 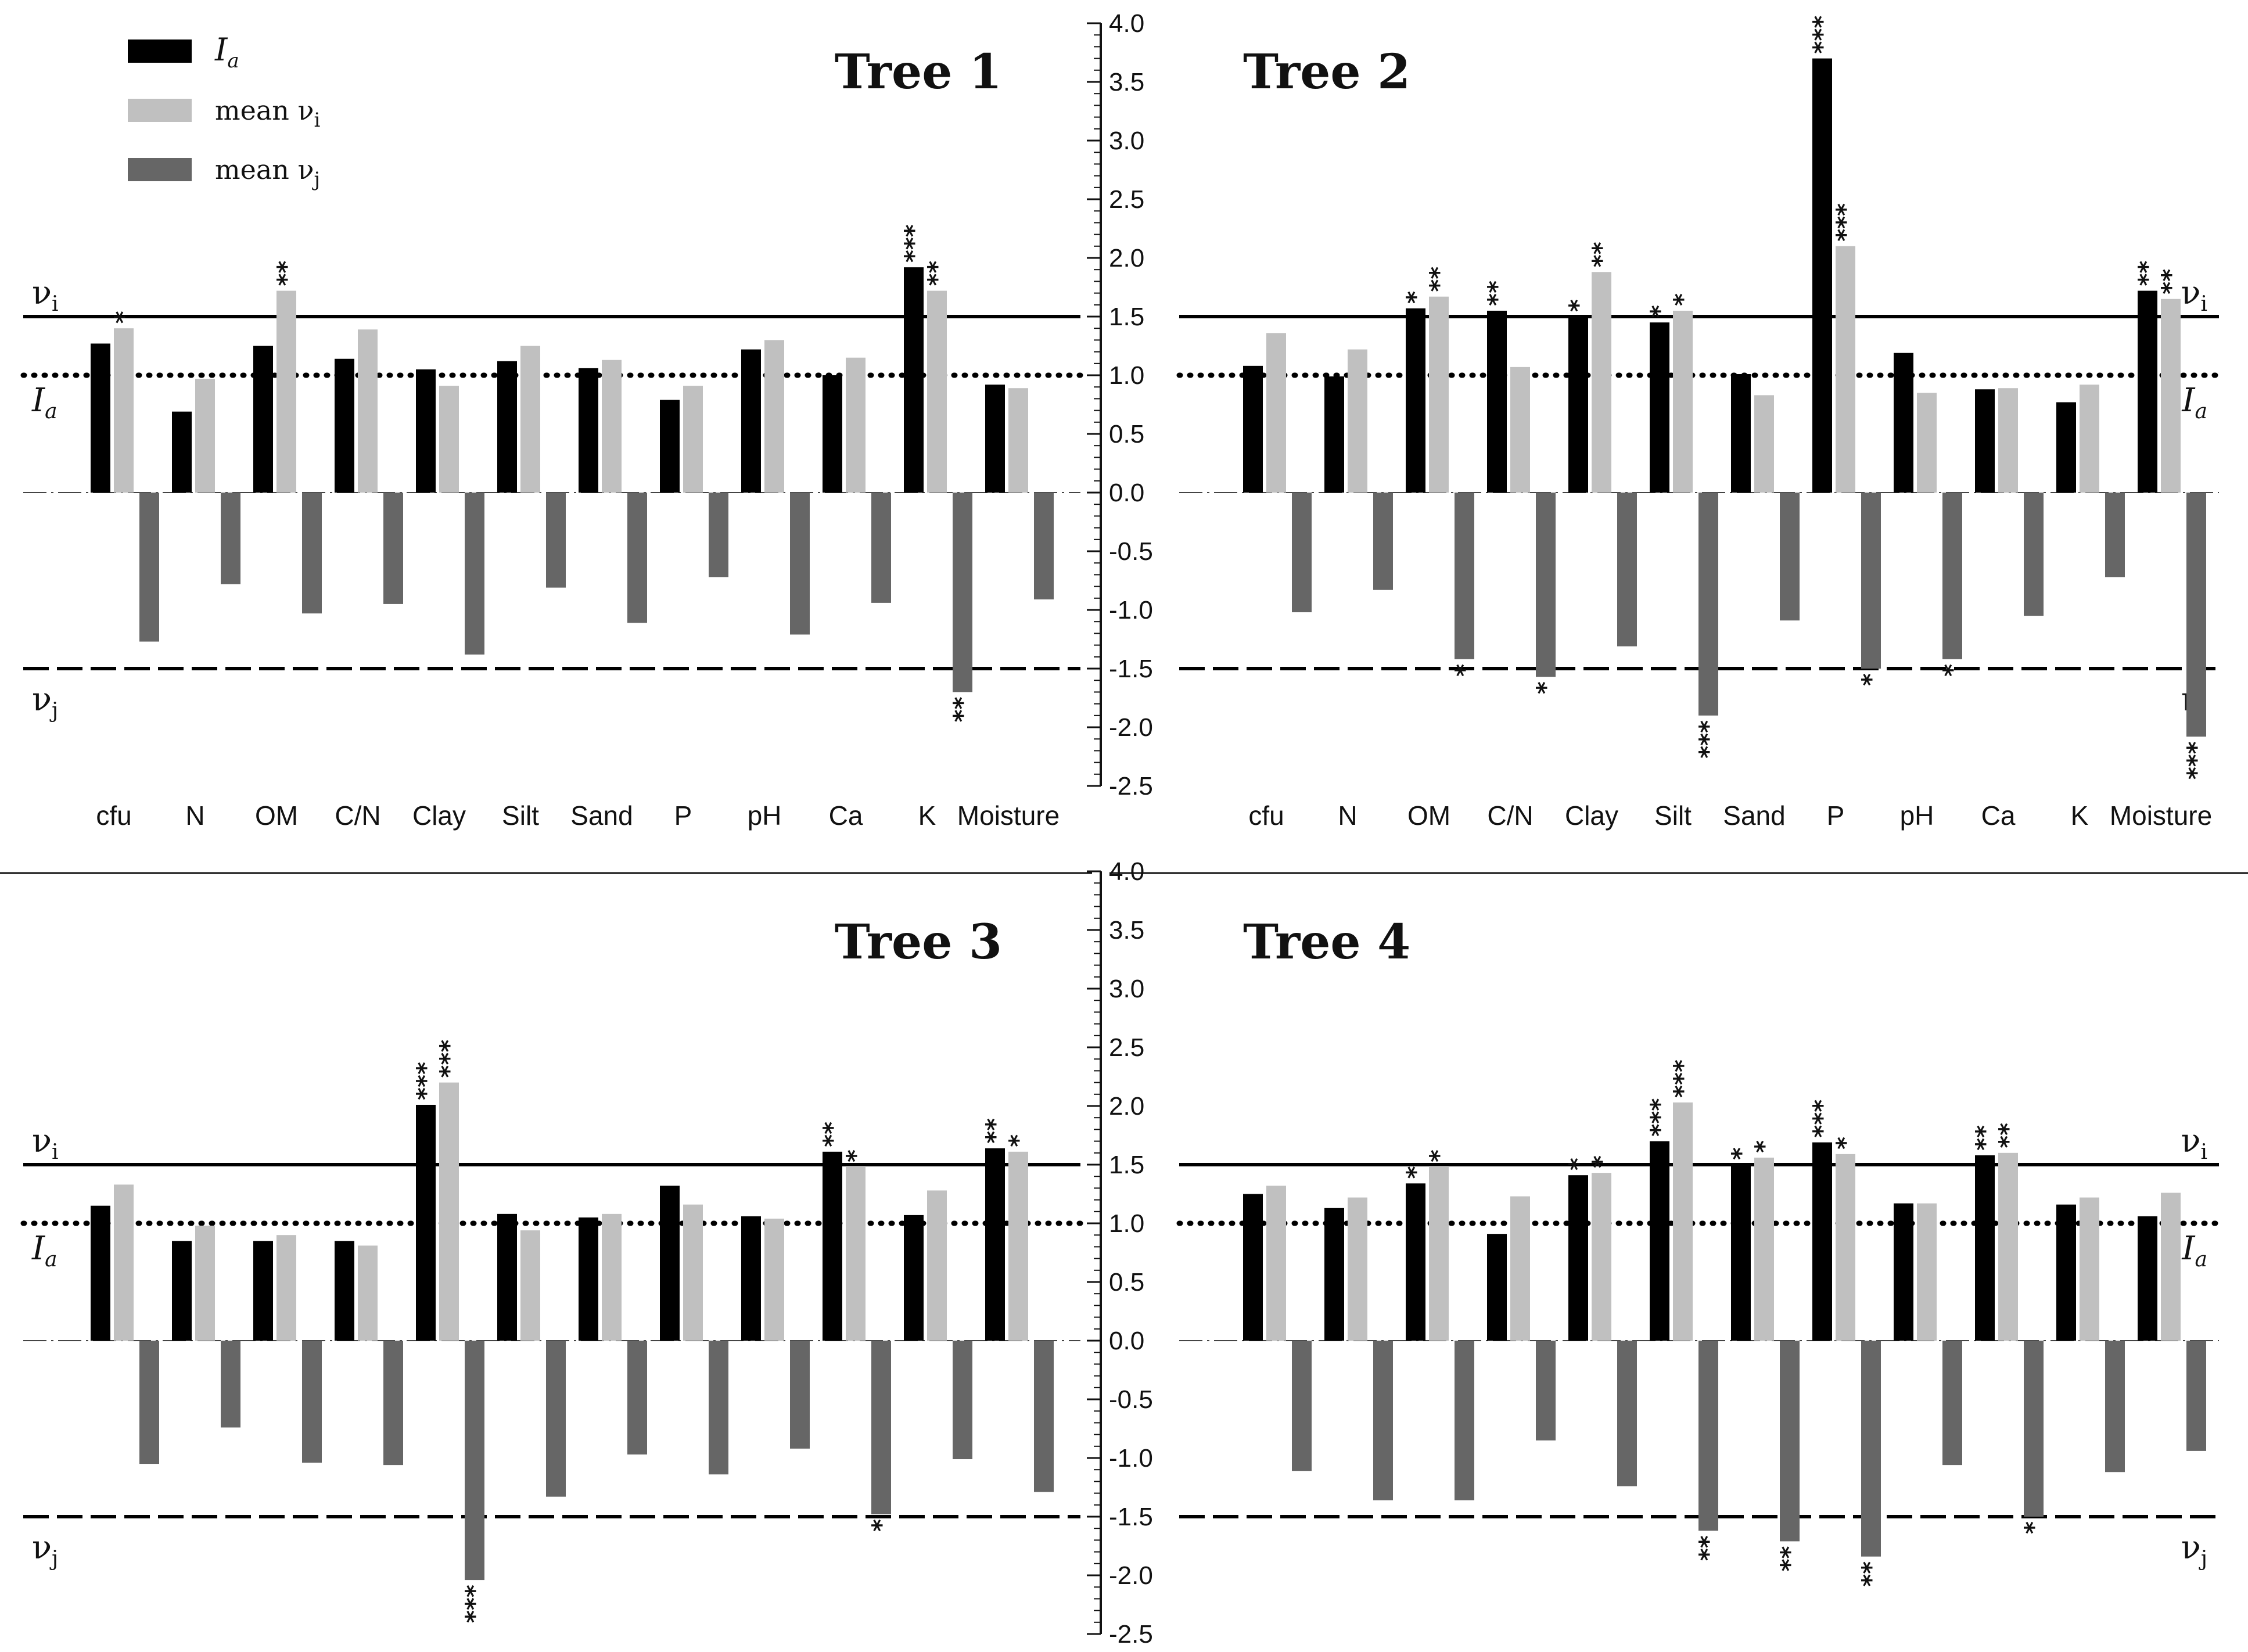 I want to click on vj-label: νj, so click(x=2194, y=1550).